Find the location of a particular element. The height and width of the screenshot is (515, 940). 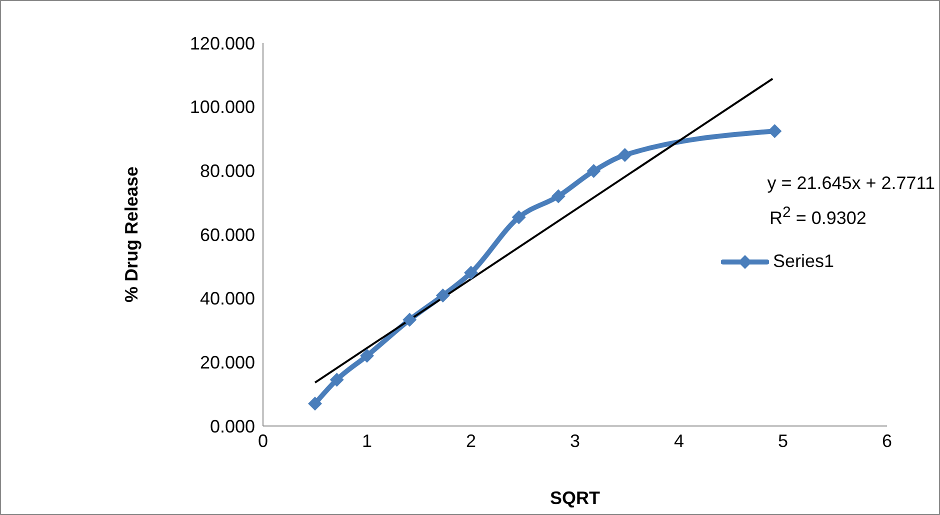

x-tick-label: 1 is located at coordinates (367, 440).